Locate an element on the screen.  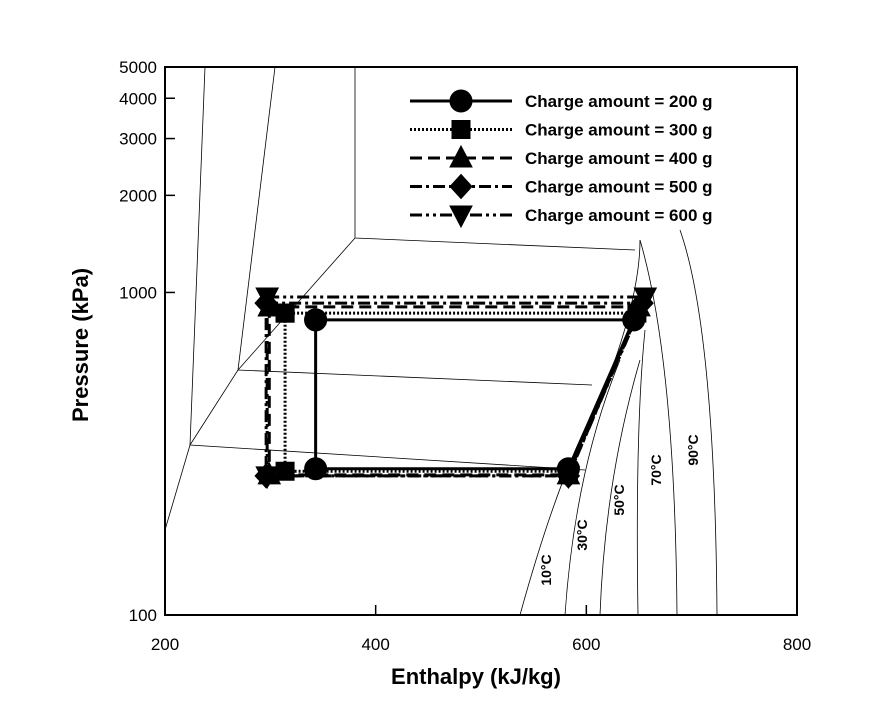
y-tick-label: 1000 is located at coordinates (138, 292).